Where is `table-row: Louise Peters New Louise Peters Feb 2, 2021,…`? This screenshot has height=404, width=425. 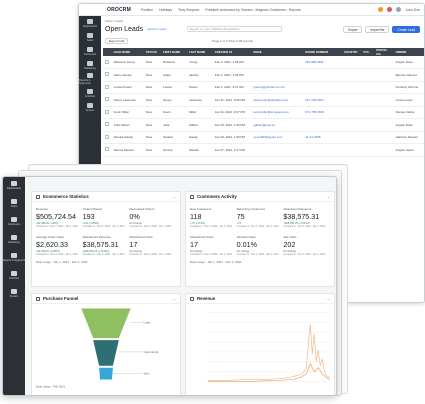 table-row: Louise Peters New Louise Peters Feb 2, 2021,… is located at coordinates (263, 87).